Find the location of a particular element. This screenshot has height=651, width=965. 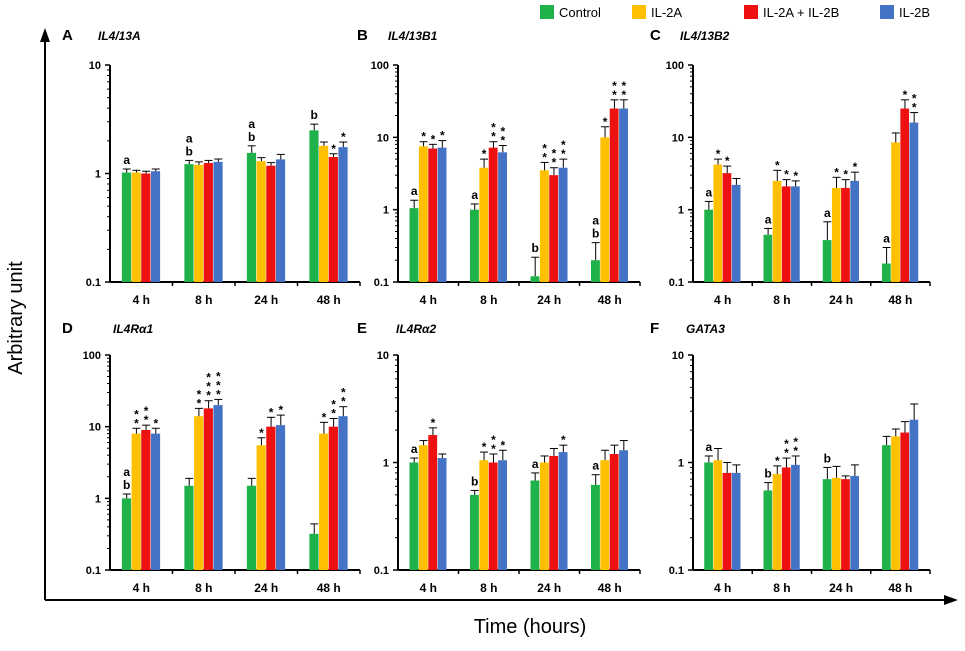

panel-title: IL4/13B2 is located at coordinates (705, 36).